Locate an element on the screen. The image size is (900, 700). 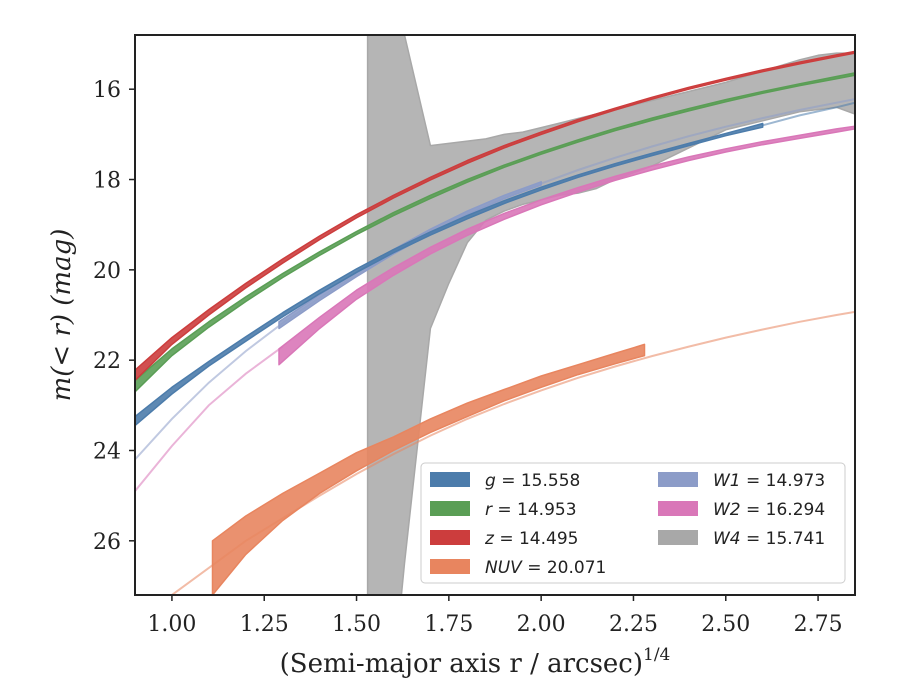
legend-band-name: W1 is located at coordinates (727, 481).